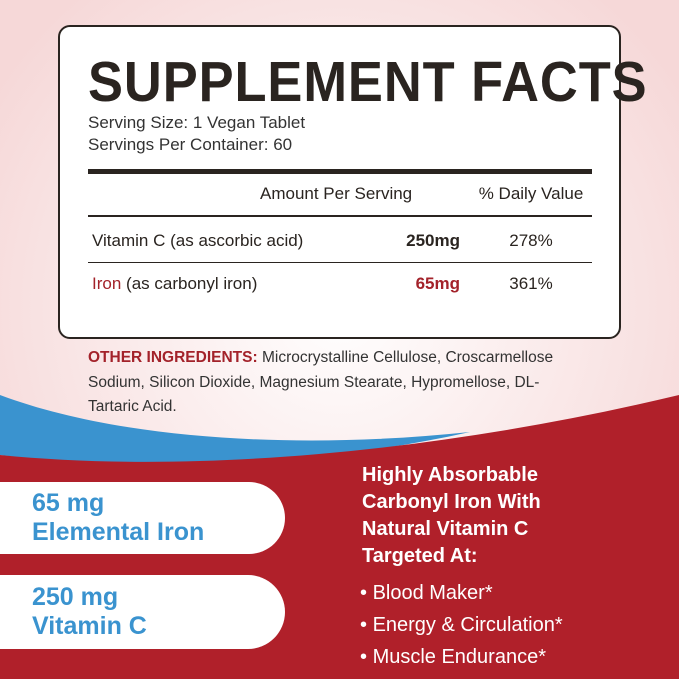 The height and width of the screenshot is (679, 679). I want to click on header-dv: % Daily Value, so click(531, 193).